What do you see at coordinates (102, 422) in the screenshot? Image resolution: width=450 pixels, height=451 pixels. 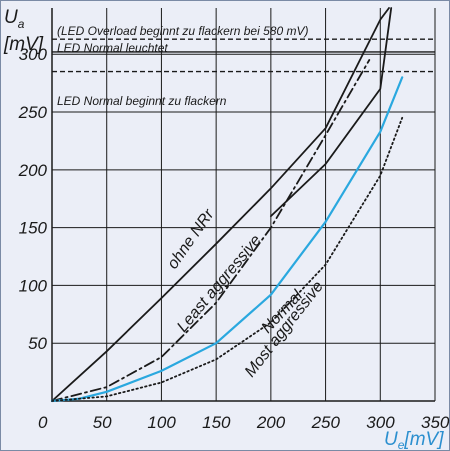 I see `x-tick-label: 50` at bounding box center [102, 422].